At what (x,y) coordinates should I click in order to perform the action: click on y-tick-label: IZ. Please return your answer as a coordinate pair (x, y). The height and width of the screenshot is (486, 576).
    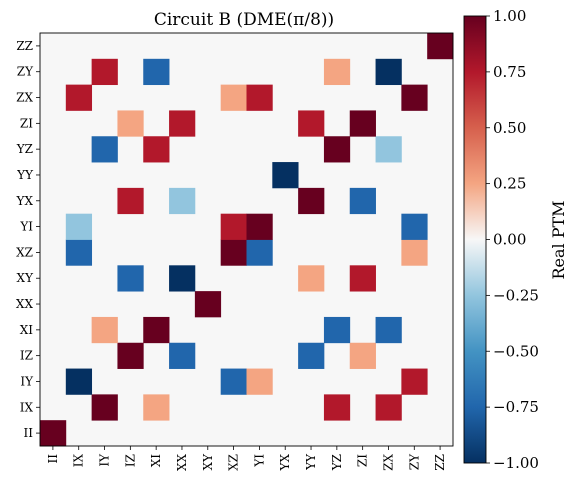
    Looking at the image, I should click on (26, 356).